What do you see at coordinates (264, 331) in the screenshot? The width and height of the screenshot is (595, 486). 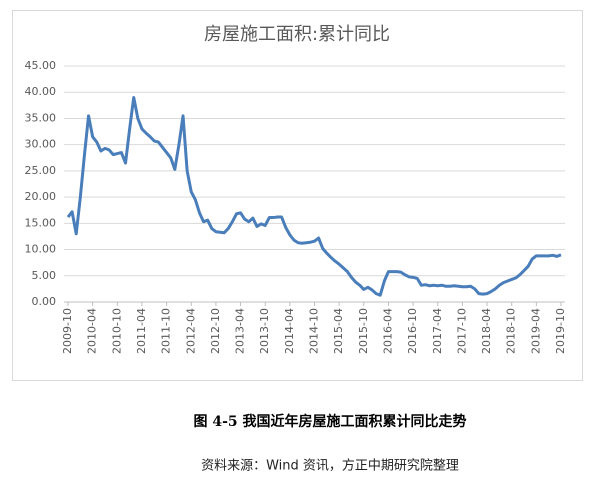 I see `x-tick-label: 2013-10` at bounding box center [264, 331].